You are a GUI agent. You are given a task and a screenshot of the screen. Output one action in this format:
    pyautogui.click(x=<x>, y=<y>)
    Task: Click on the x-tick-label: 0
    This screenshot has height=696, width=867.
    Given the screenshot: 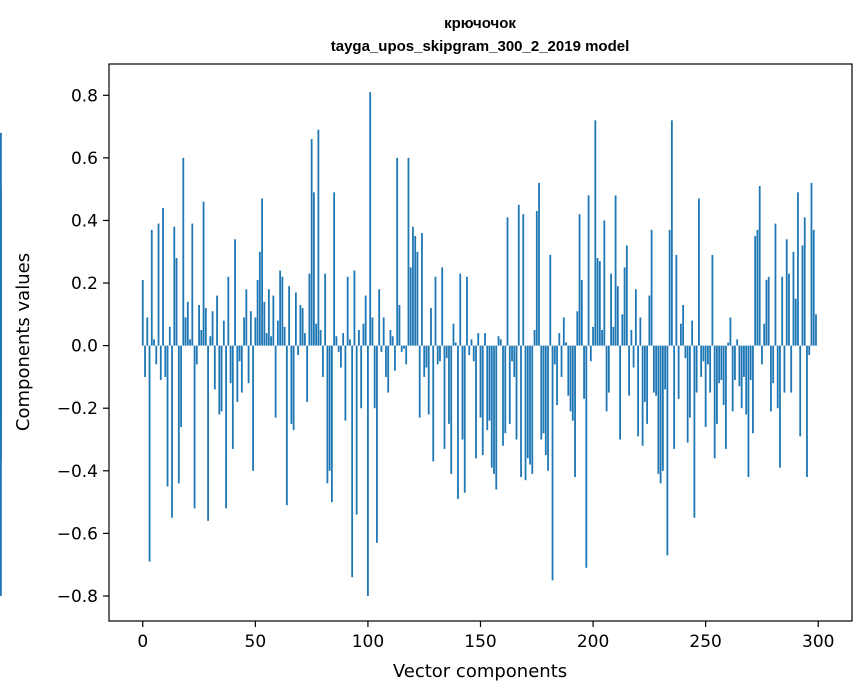 What is the action you would take?
    pyautogui.click(x=142, y=642)
    